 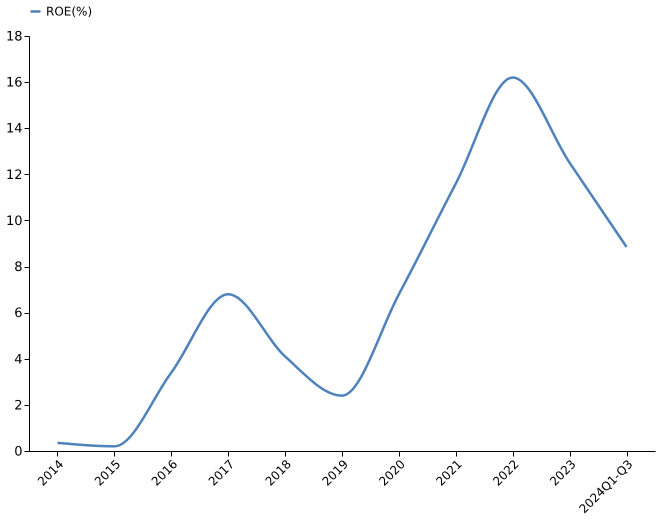 I want to click on y-tick-label: 12, so click(x=14, y=175).